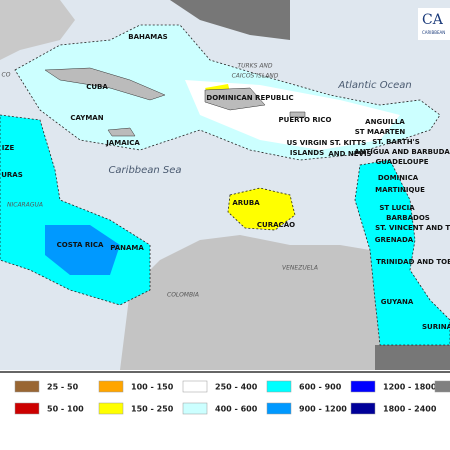 The height and width of the screenshot is (450, 450). I want to click on place-label: PUERTO RICO, so click(305, 120).